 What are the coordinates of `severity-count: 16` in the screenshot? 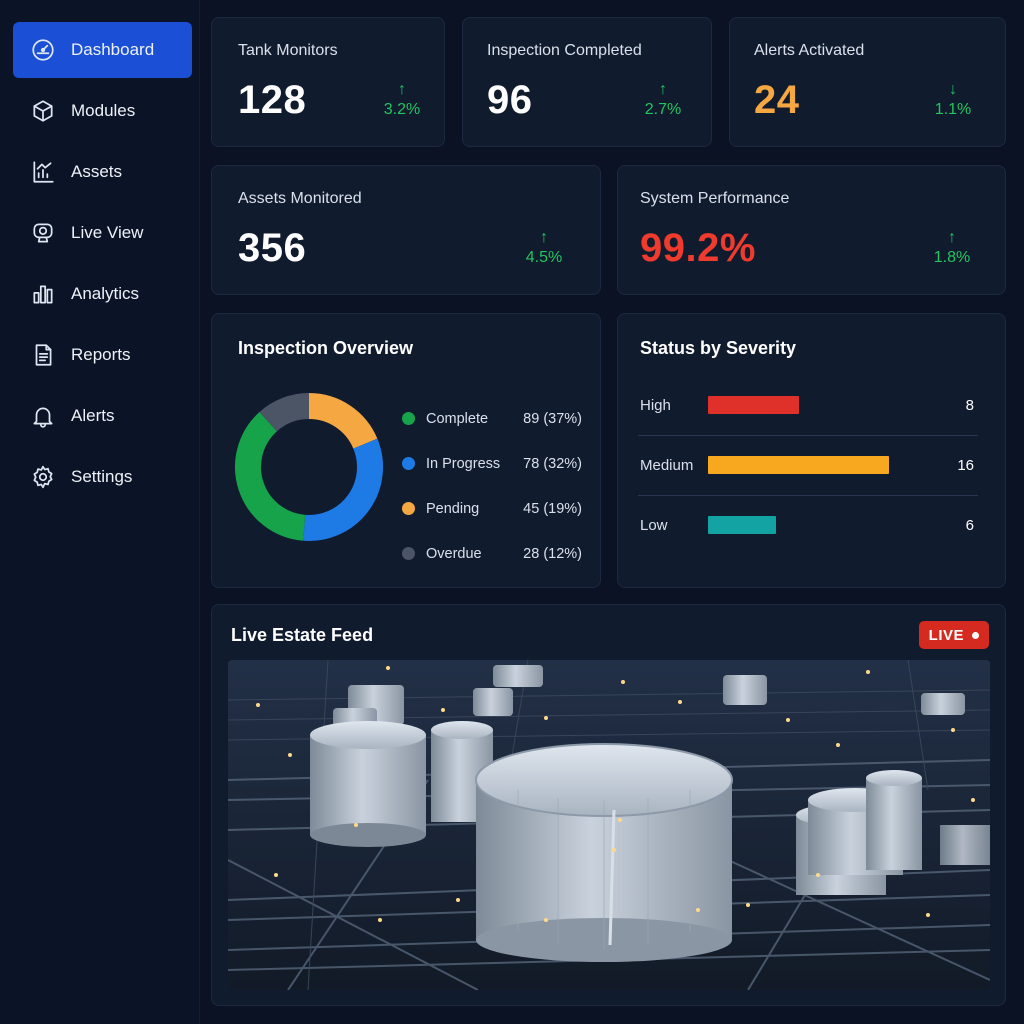 It's located at (965, 465).